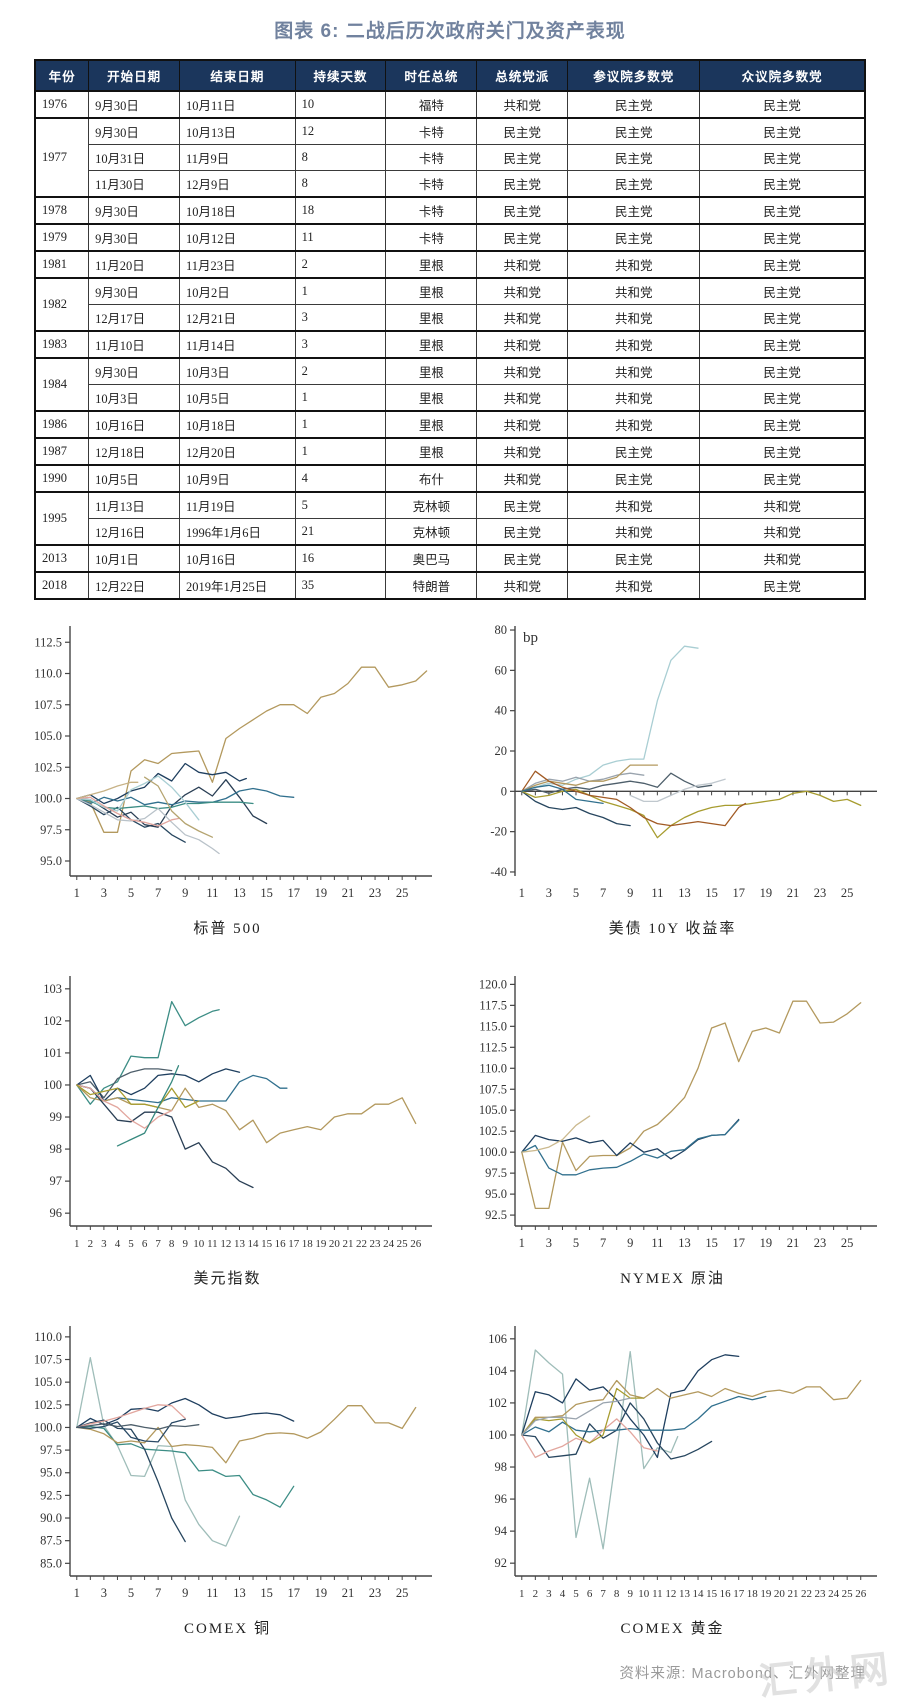 This screenshot has height=1706, width=900. Describe the element at coordinates (252, 1244) in the screenshot. I see `svg-text: 14` at that location.